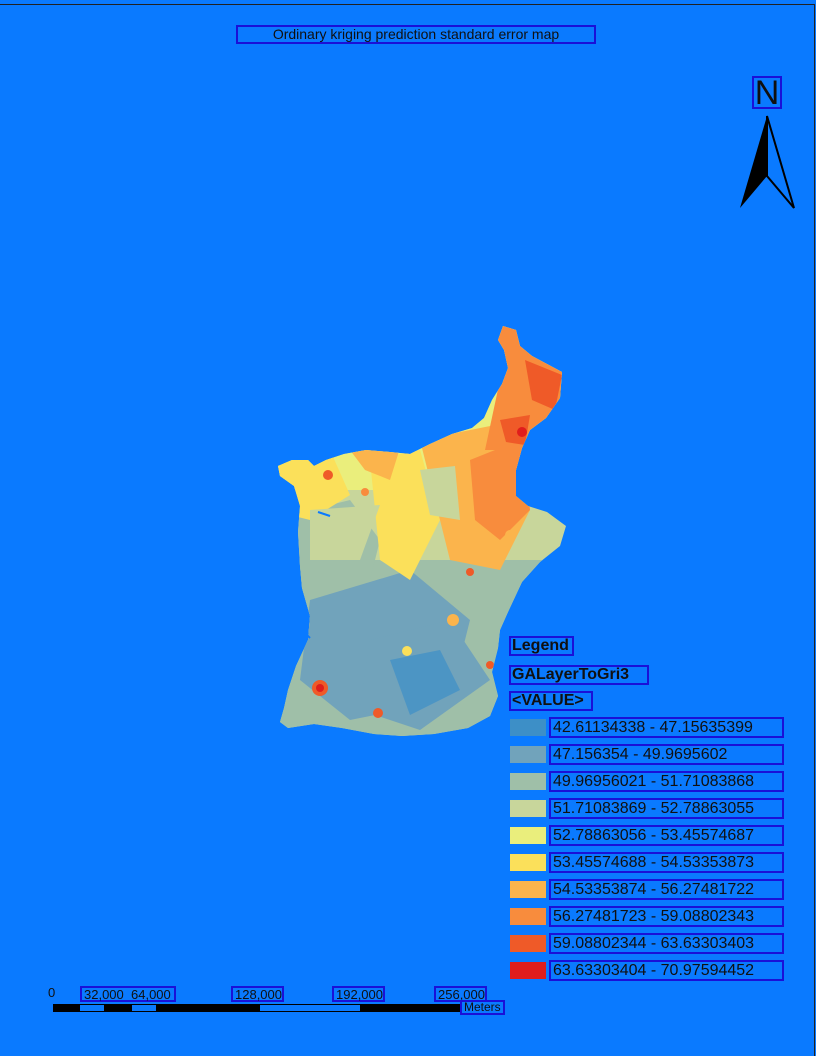  I want to click on legend-class-label: 56.27481723 - 59.08802343, so click(666, 916).